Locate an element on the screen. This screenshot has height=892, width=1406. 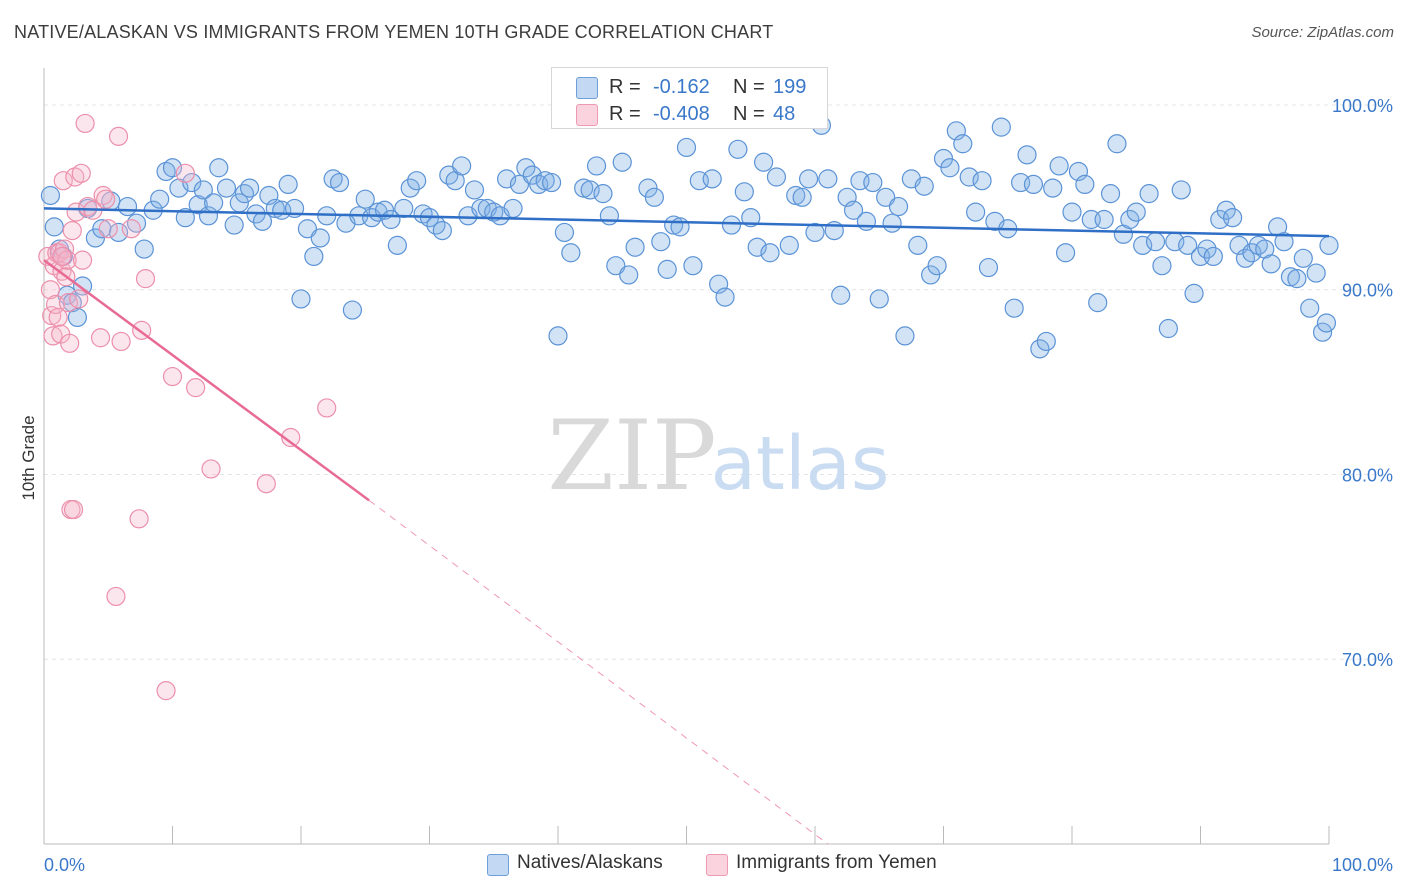
series-yemen-points is located at coordinates (187, 407).